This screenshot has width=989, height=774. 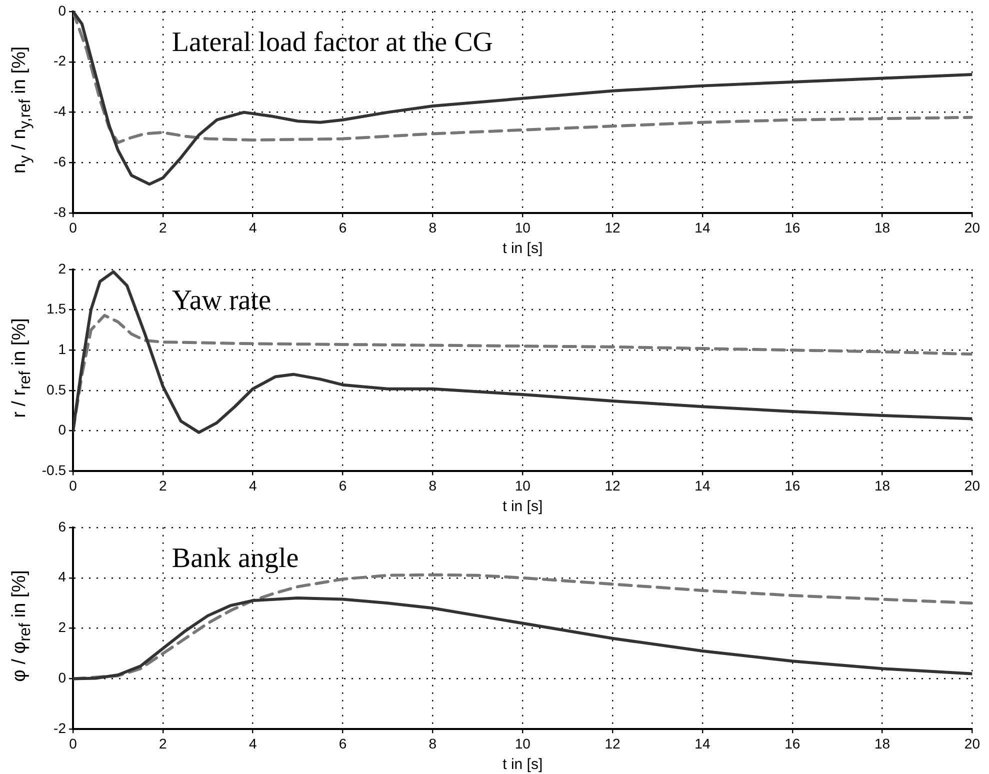 What do you see at coordinates (332, 42) in the screenshot?
I see `text: Lateral load factor at the CG` at bounding box center [332, 42].